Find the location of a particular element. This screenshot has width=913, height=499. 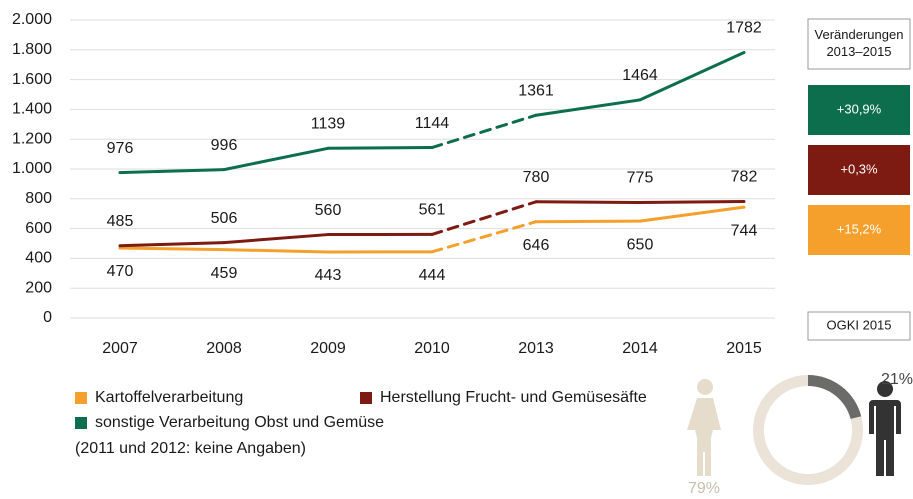

y-tick-label: 2.000 is located at coordinates (32, 19).